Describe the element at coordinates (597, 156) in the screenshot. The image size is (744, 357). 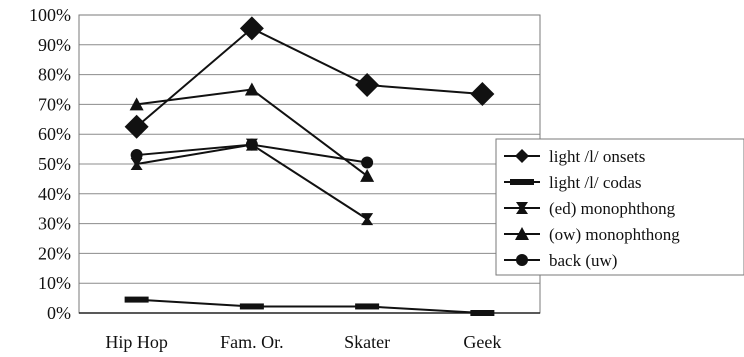
I see `legend-label: light /l/ onsets` at that location.